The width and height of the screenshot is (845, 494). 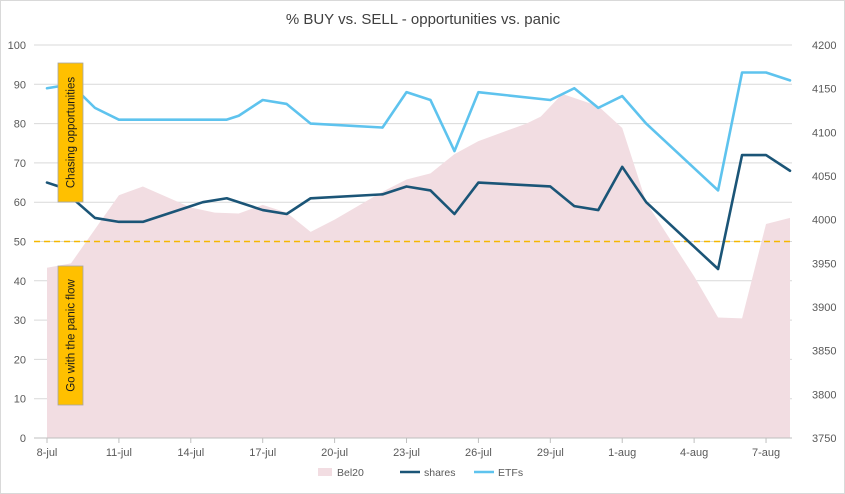 I want to click on annotation-text: Chasing opportunities, so click(x=72, y=132).